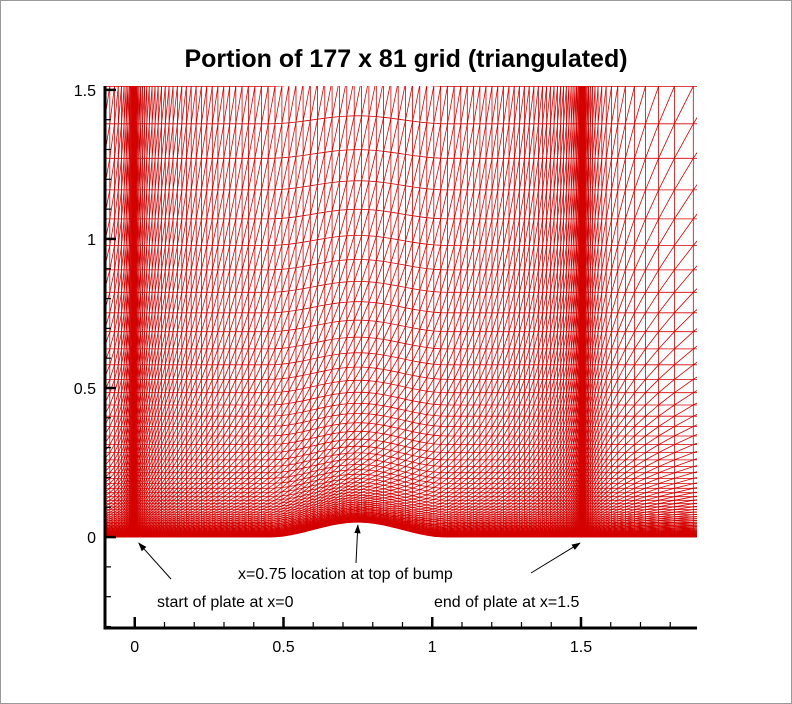 This screenshot has width=792, height=704. Describe the element at coordinates (91, 538) in the screenshot. I see `y-tick-label: 0` at that location.